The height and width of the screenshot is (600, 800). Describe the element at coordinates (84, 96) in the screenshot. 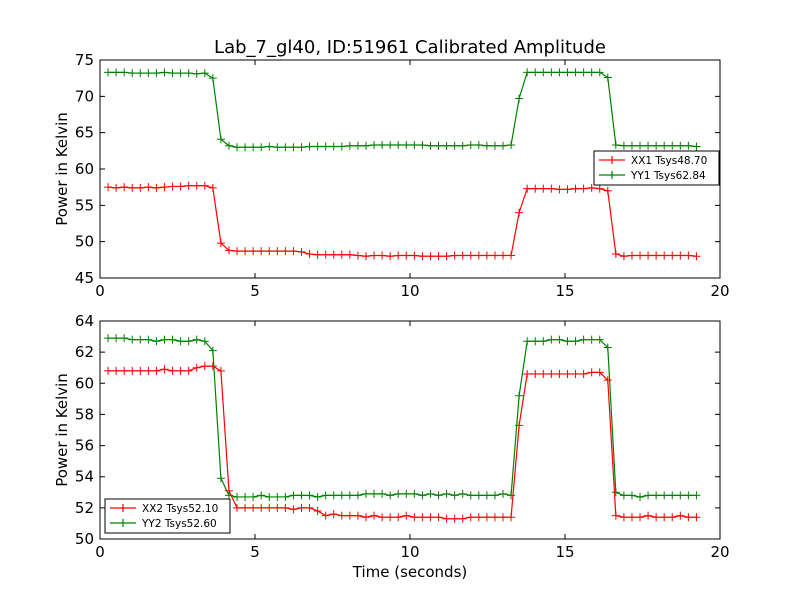

I see `y-tick-label: 70` at that location.